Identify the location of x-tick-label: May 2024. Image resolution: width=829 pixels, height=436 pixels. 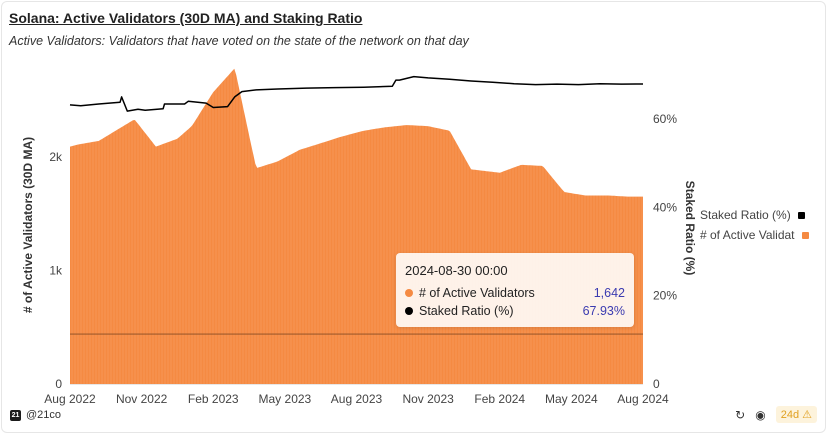
(571, 399).